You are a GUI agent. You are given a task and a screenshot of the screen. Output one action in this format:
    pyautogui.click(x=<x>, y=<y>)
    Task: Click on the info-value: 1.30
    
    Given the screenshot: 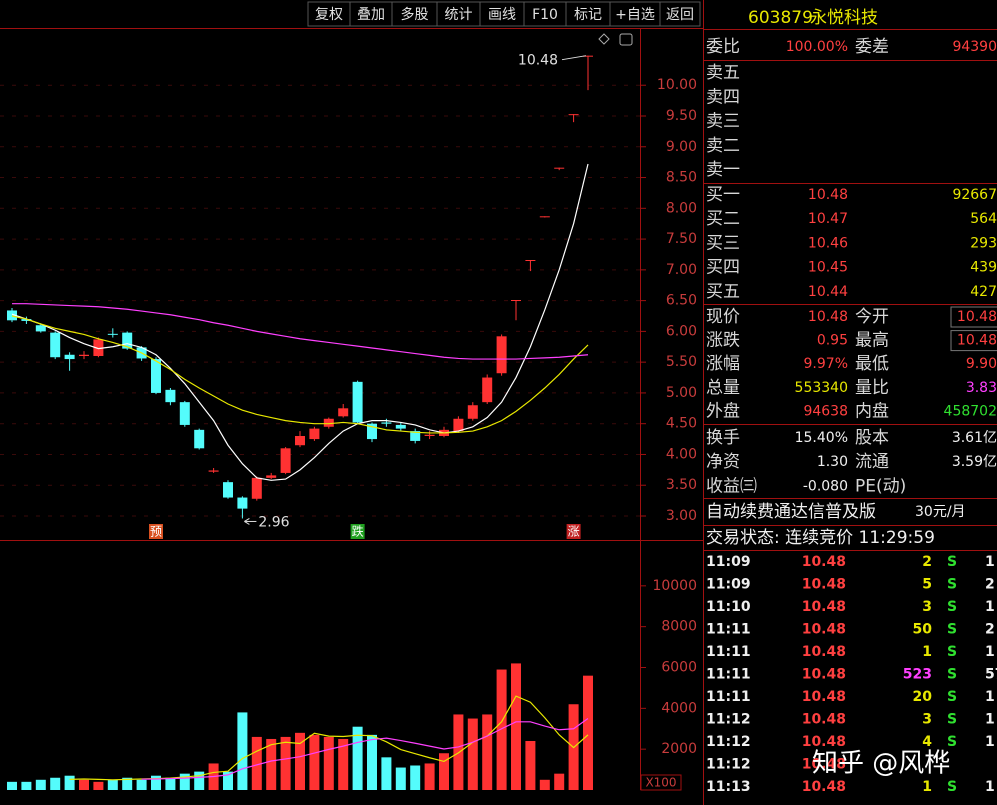 What is the action you would take?
    pyautogui.click(x=832, y=462)
    